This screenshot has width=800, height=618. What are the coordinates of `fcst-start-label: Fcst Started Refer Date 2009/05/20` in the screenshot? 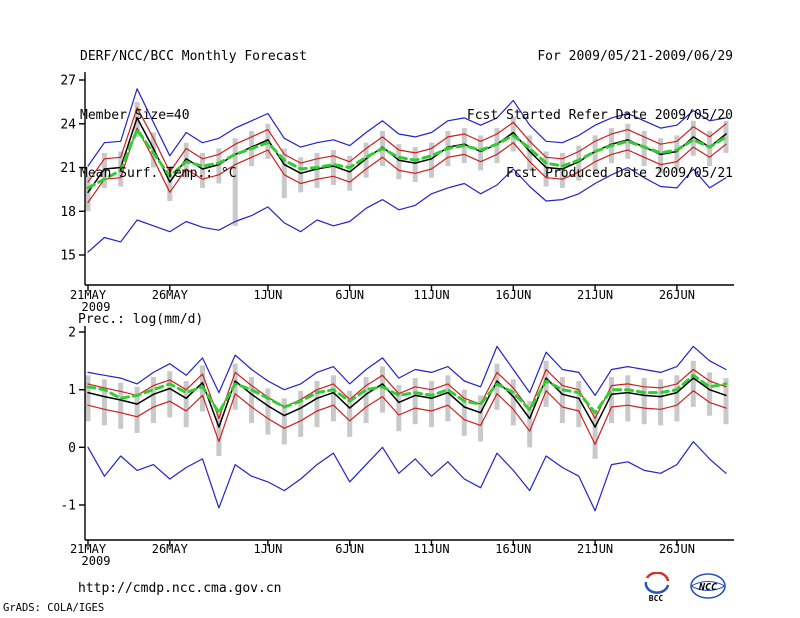 It's located at (599, 115).